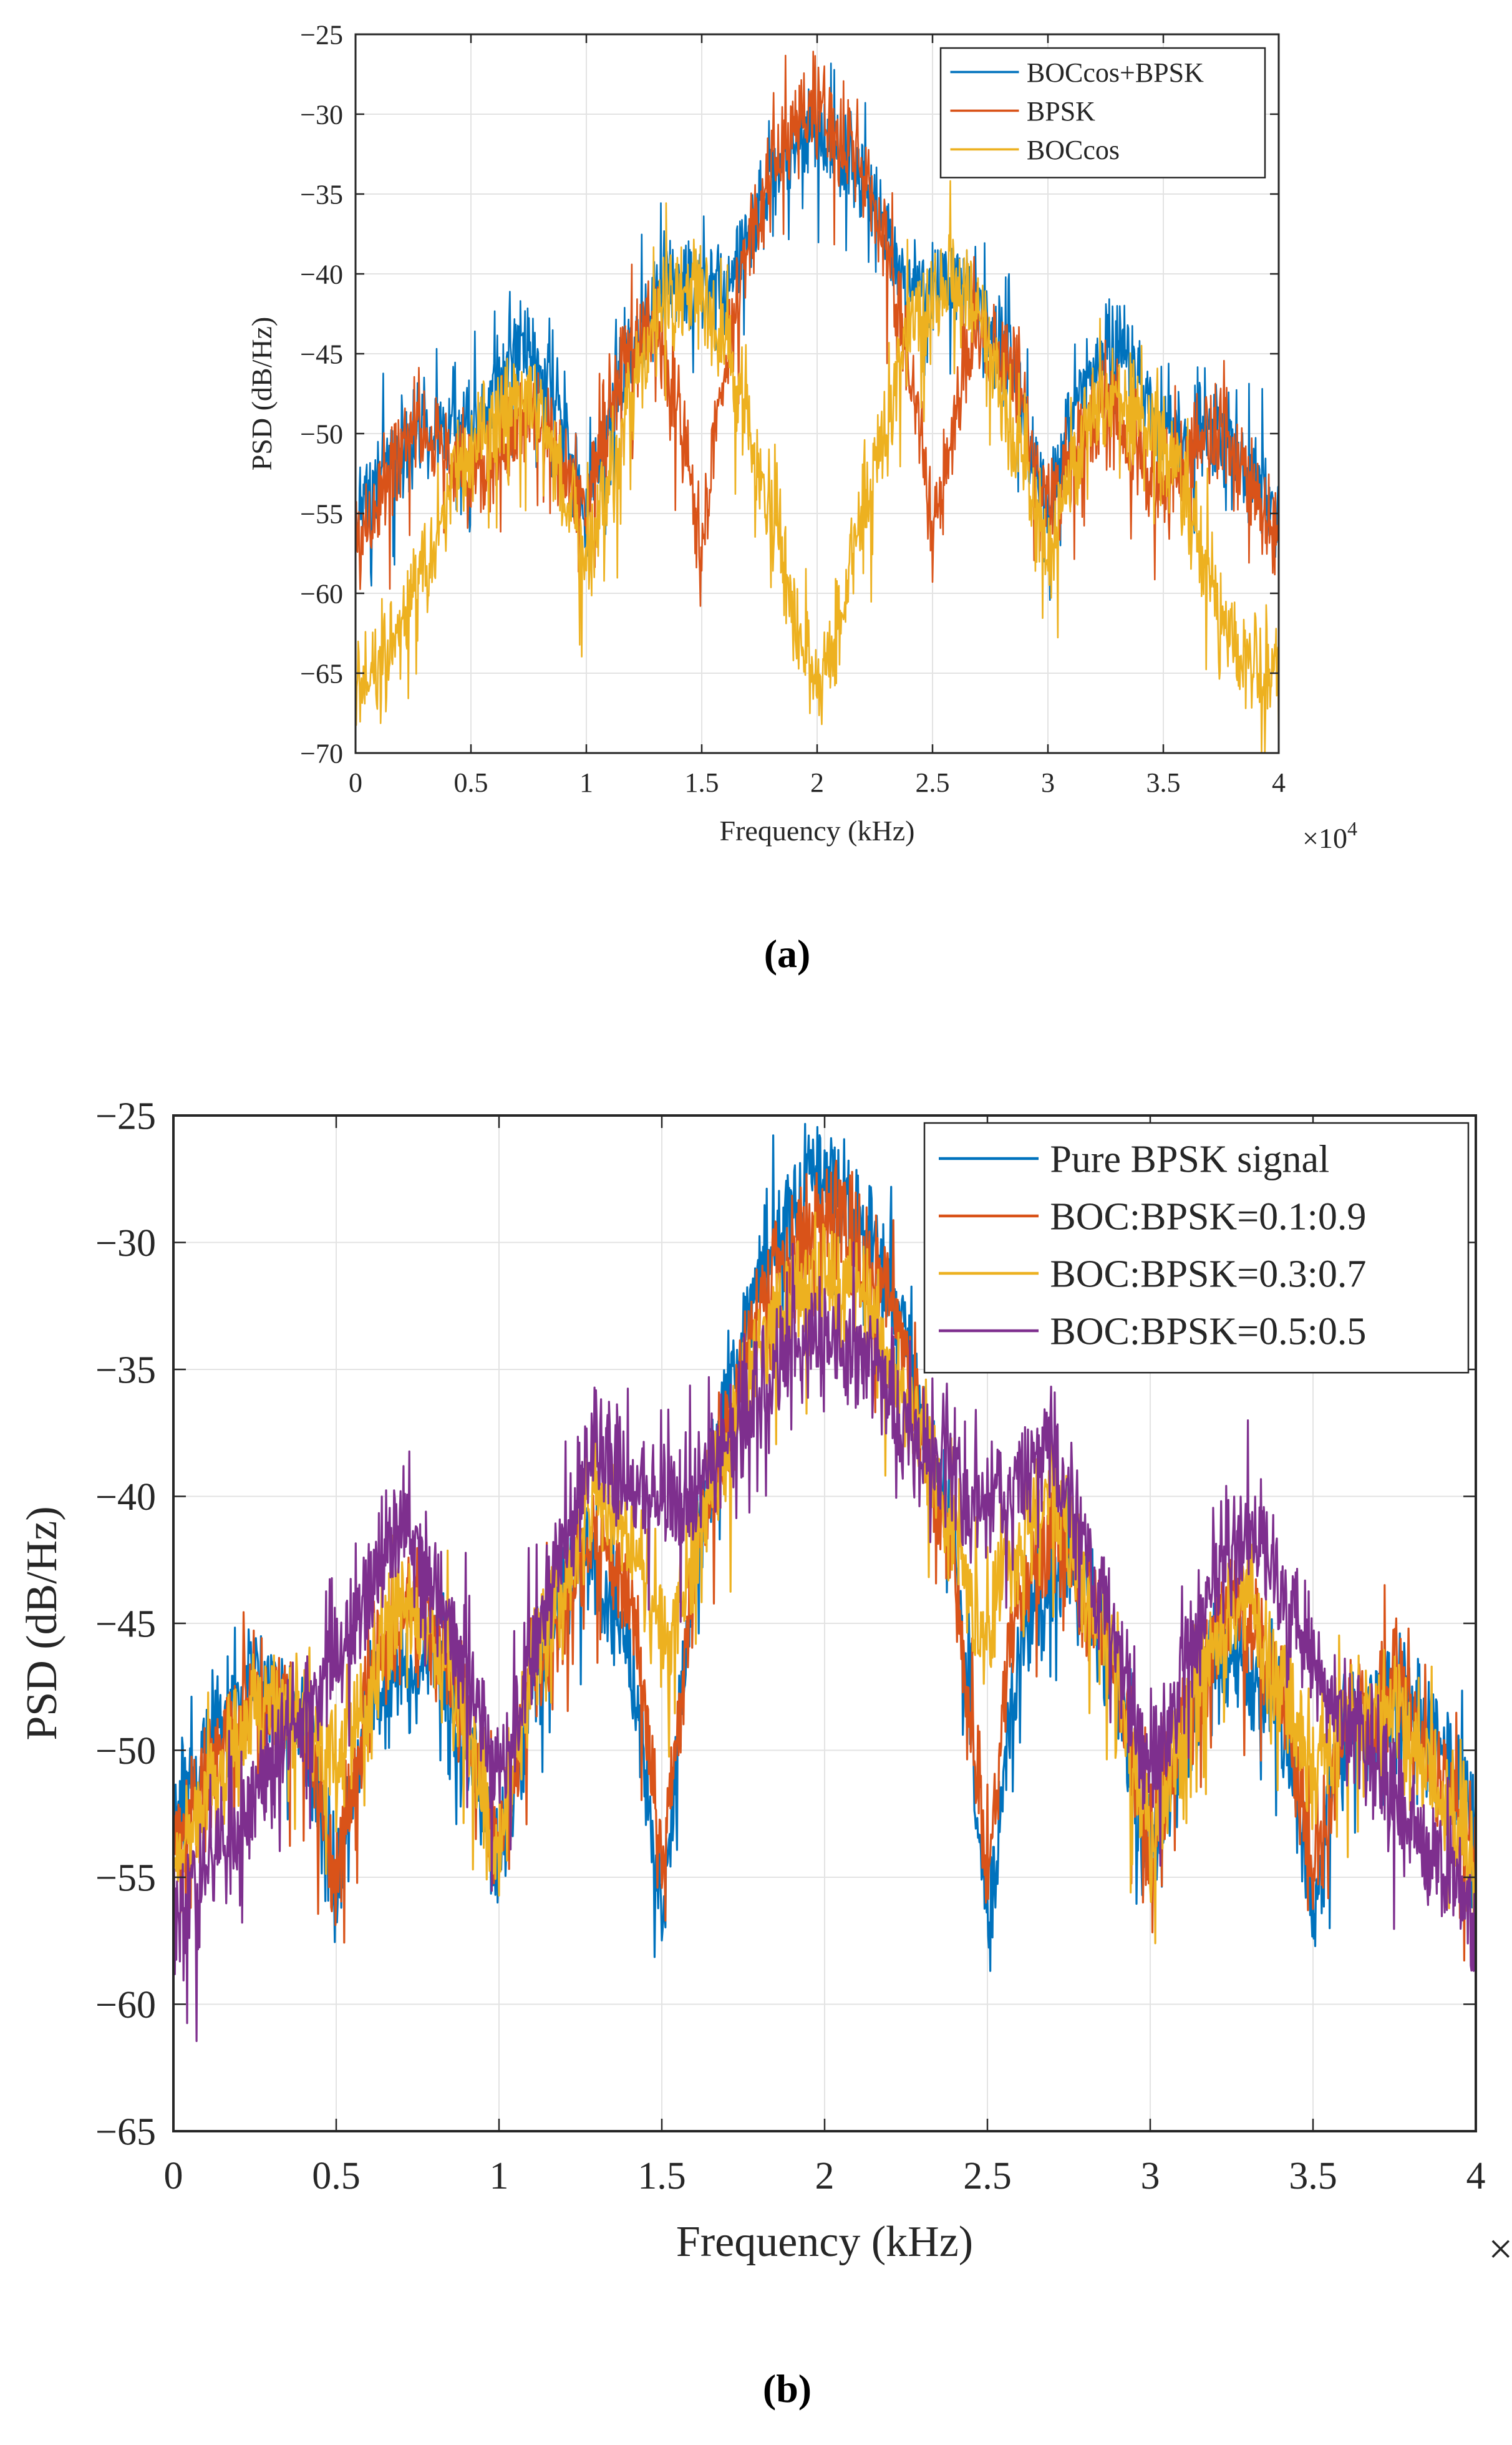 The image size is (1512, 2445). I want to click on chart-b-y-tick-labels: −25 −30 −35 −40 −45 −50 −55 −60 −65, so click(125, 1625).